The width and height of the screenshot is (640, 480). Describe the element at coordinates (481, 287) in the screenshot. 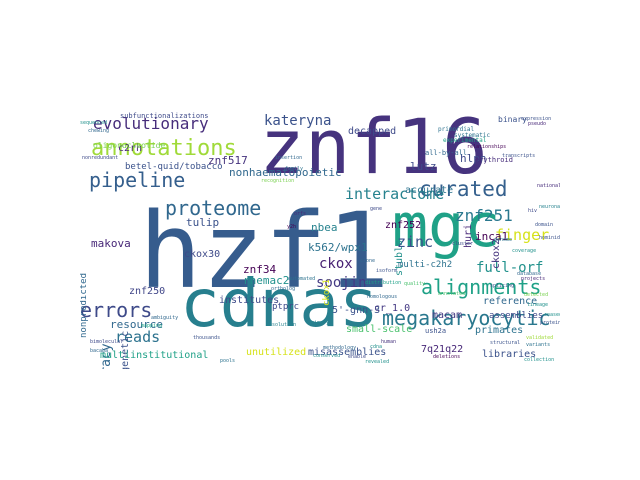

I see `word-alignments: alignments` at that location.